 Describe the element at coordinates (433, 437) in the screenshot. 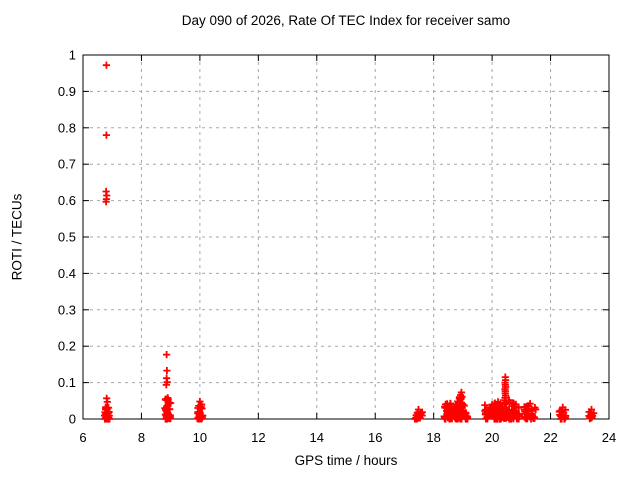

I see `x-tick-label: 18` at that location.